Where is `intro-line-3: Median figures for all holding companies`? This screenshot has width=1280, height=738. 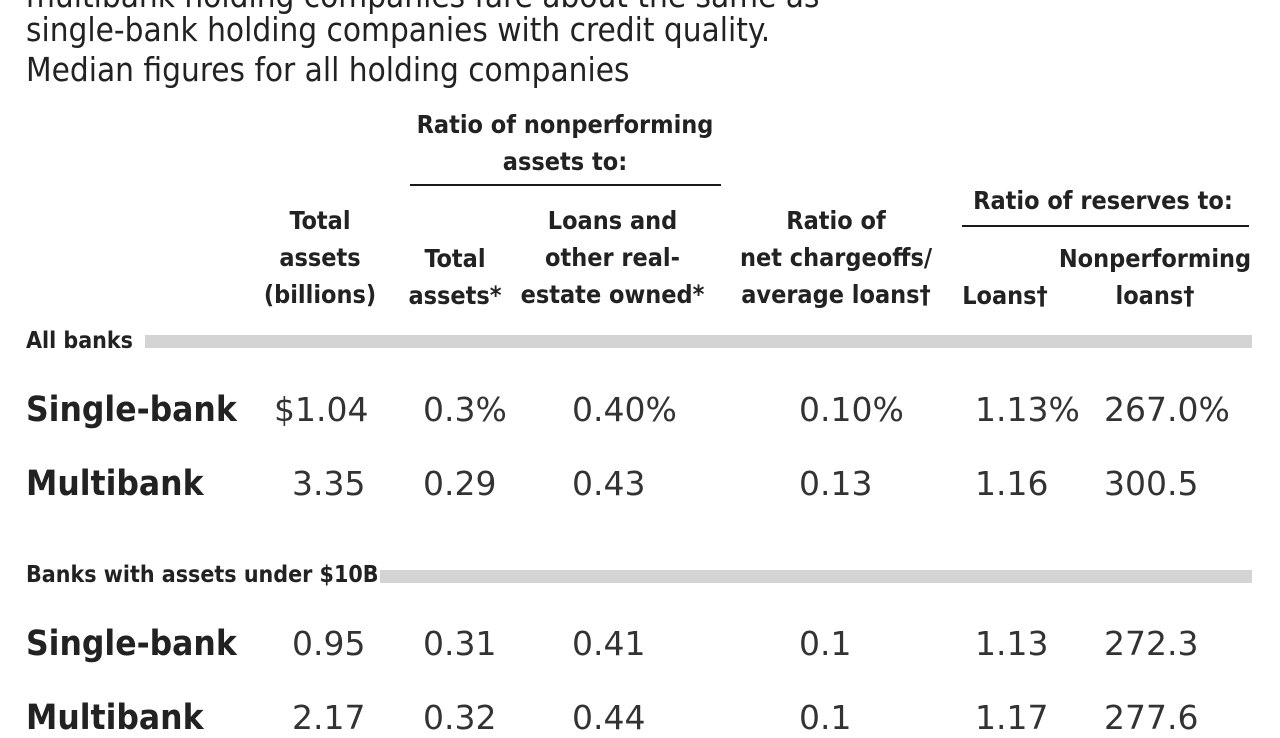
intro-line-3: Median figures for all holding companies is located at coordinates (328, 69).